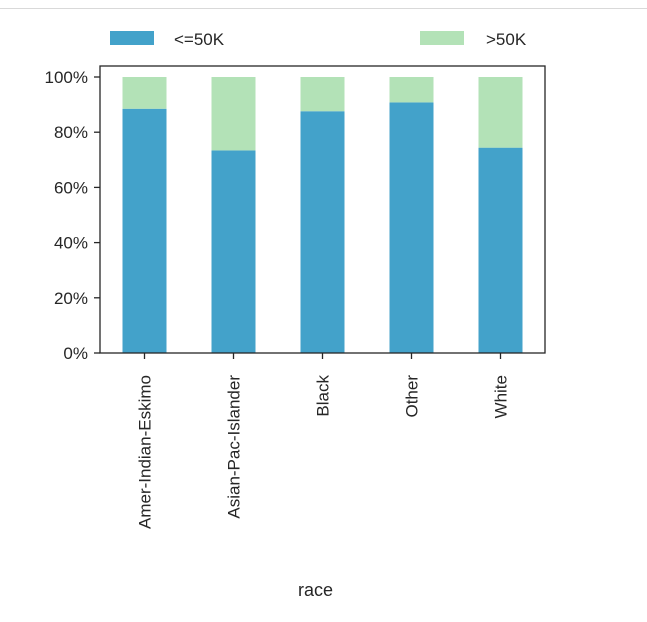 The height and width of the screenshot is (622, 647). I want to click on legend-swatch-gt50k, so click(442, 38).